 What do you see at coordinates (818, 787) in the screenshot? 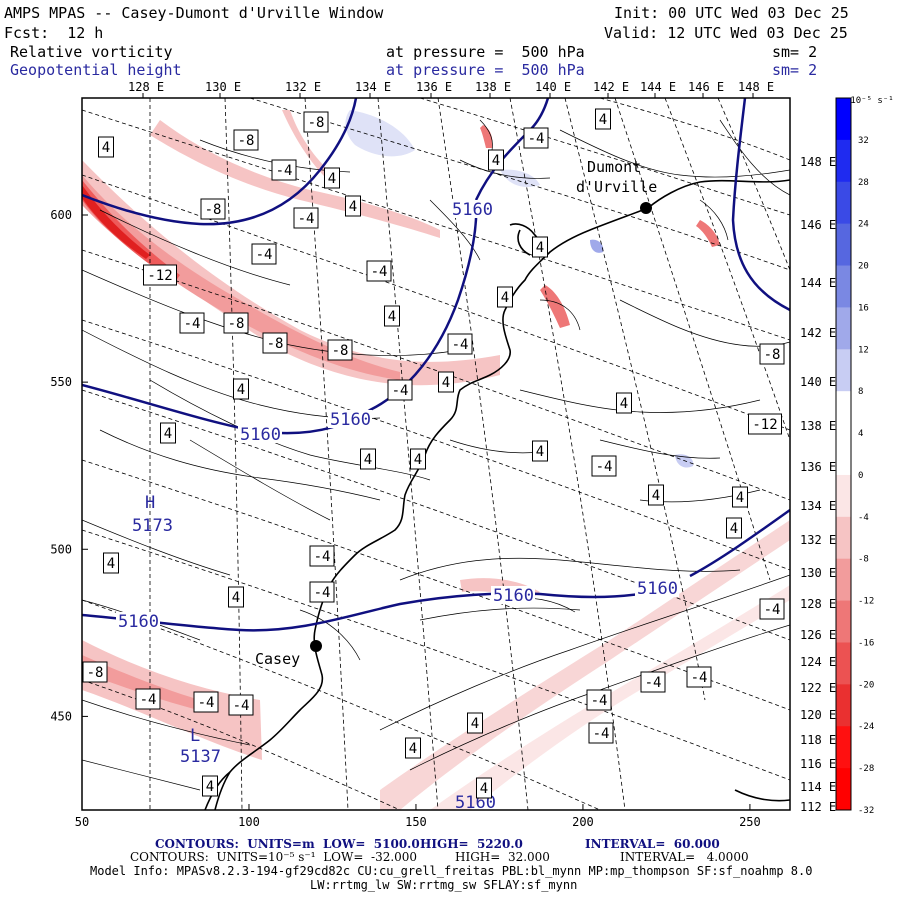
I see `latitude-label: 114 E` at bounding box center [818, 787].